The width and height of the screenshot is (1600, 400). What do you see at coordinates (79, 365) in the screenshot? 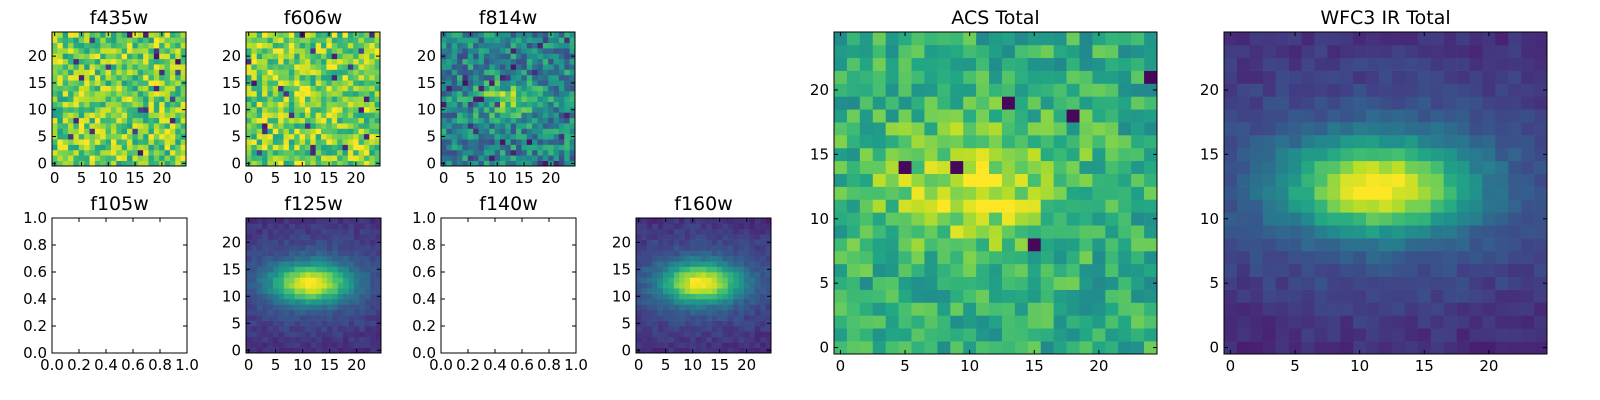
I see `x-tick-label: 0.2` at bounding box center [79, 365].